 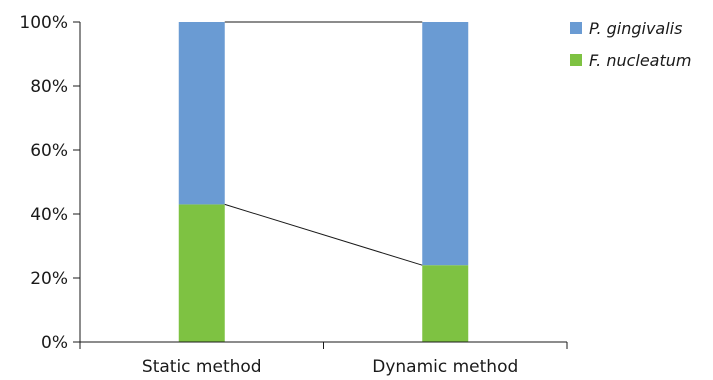 I want to click on y-tick-label: 0%, so click(x=54, y=343).